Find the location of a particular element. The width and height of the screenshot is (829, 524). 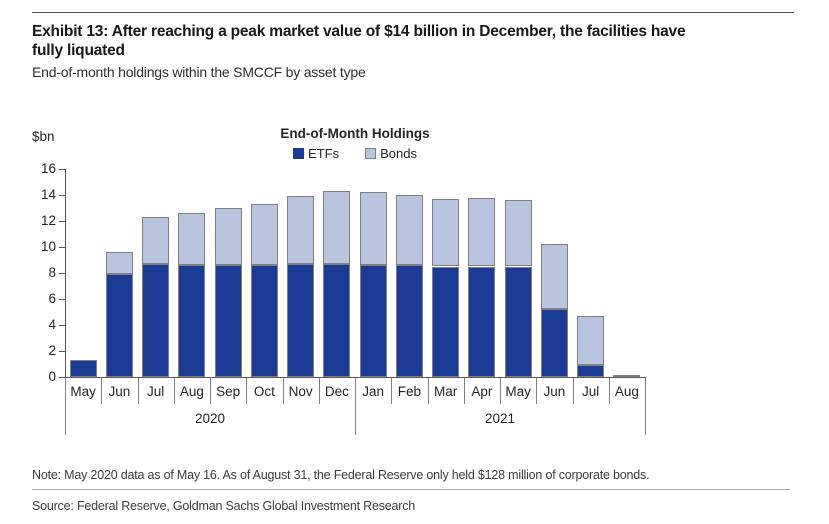

bonds-swatch-icon is located at coordinates (371, 153).